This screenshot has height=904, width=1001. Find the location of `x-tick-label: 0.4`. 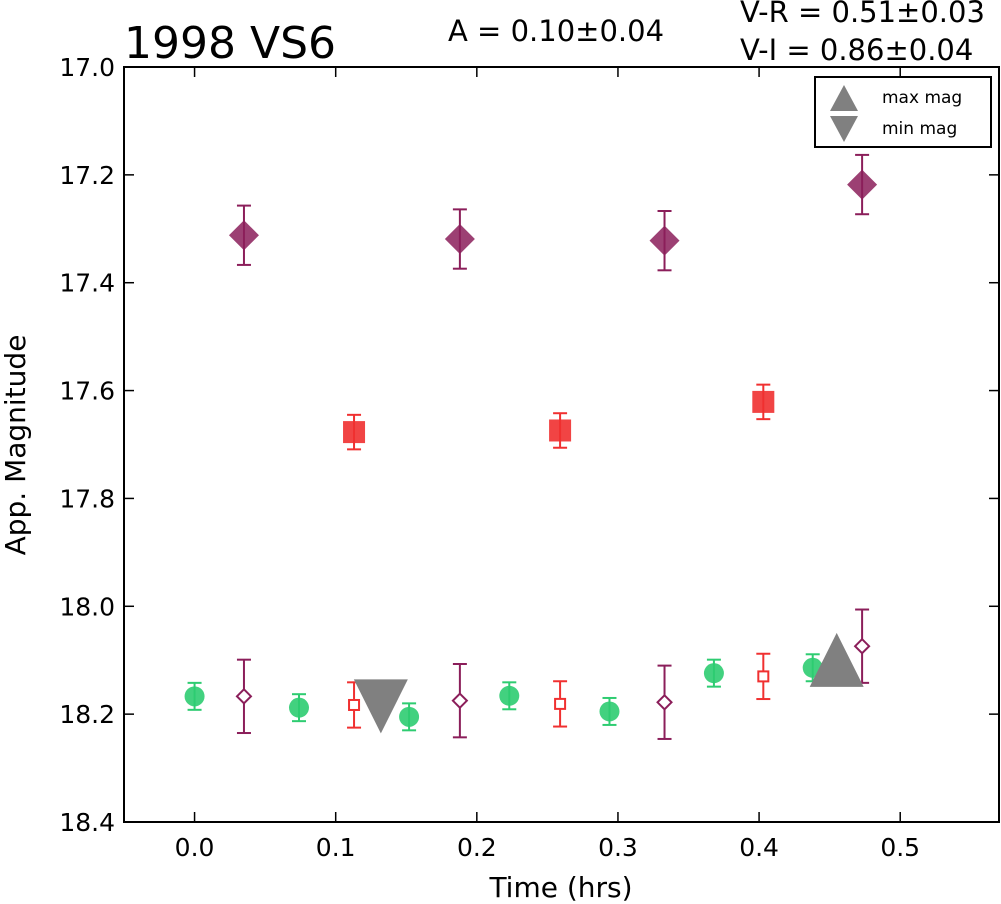

x-tick-label: 0.4 is located at coordinates (759, 847).